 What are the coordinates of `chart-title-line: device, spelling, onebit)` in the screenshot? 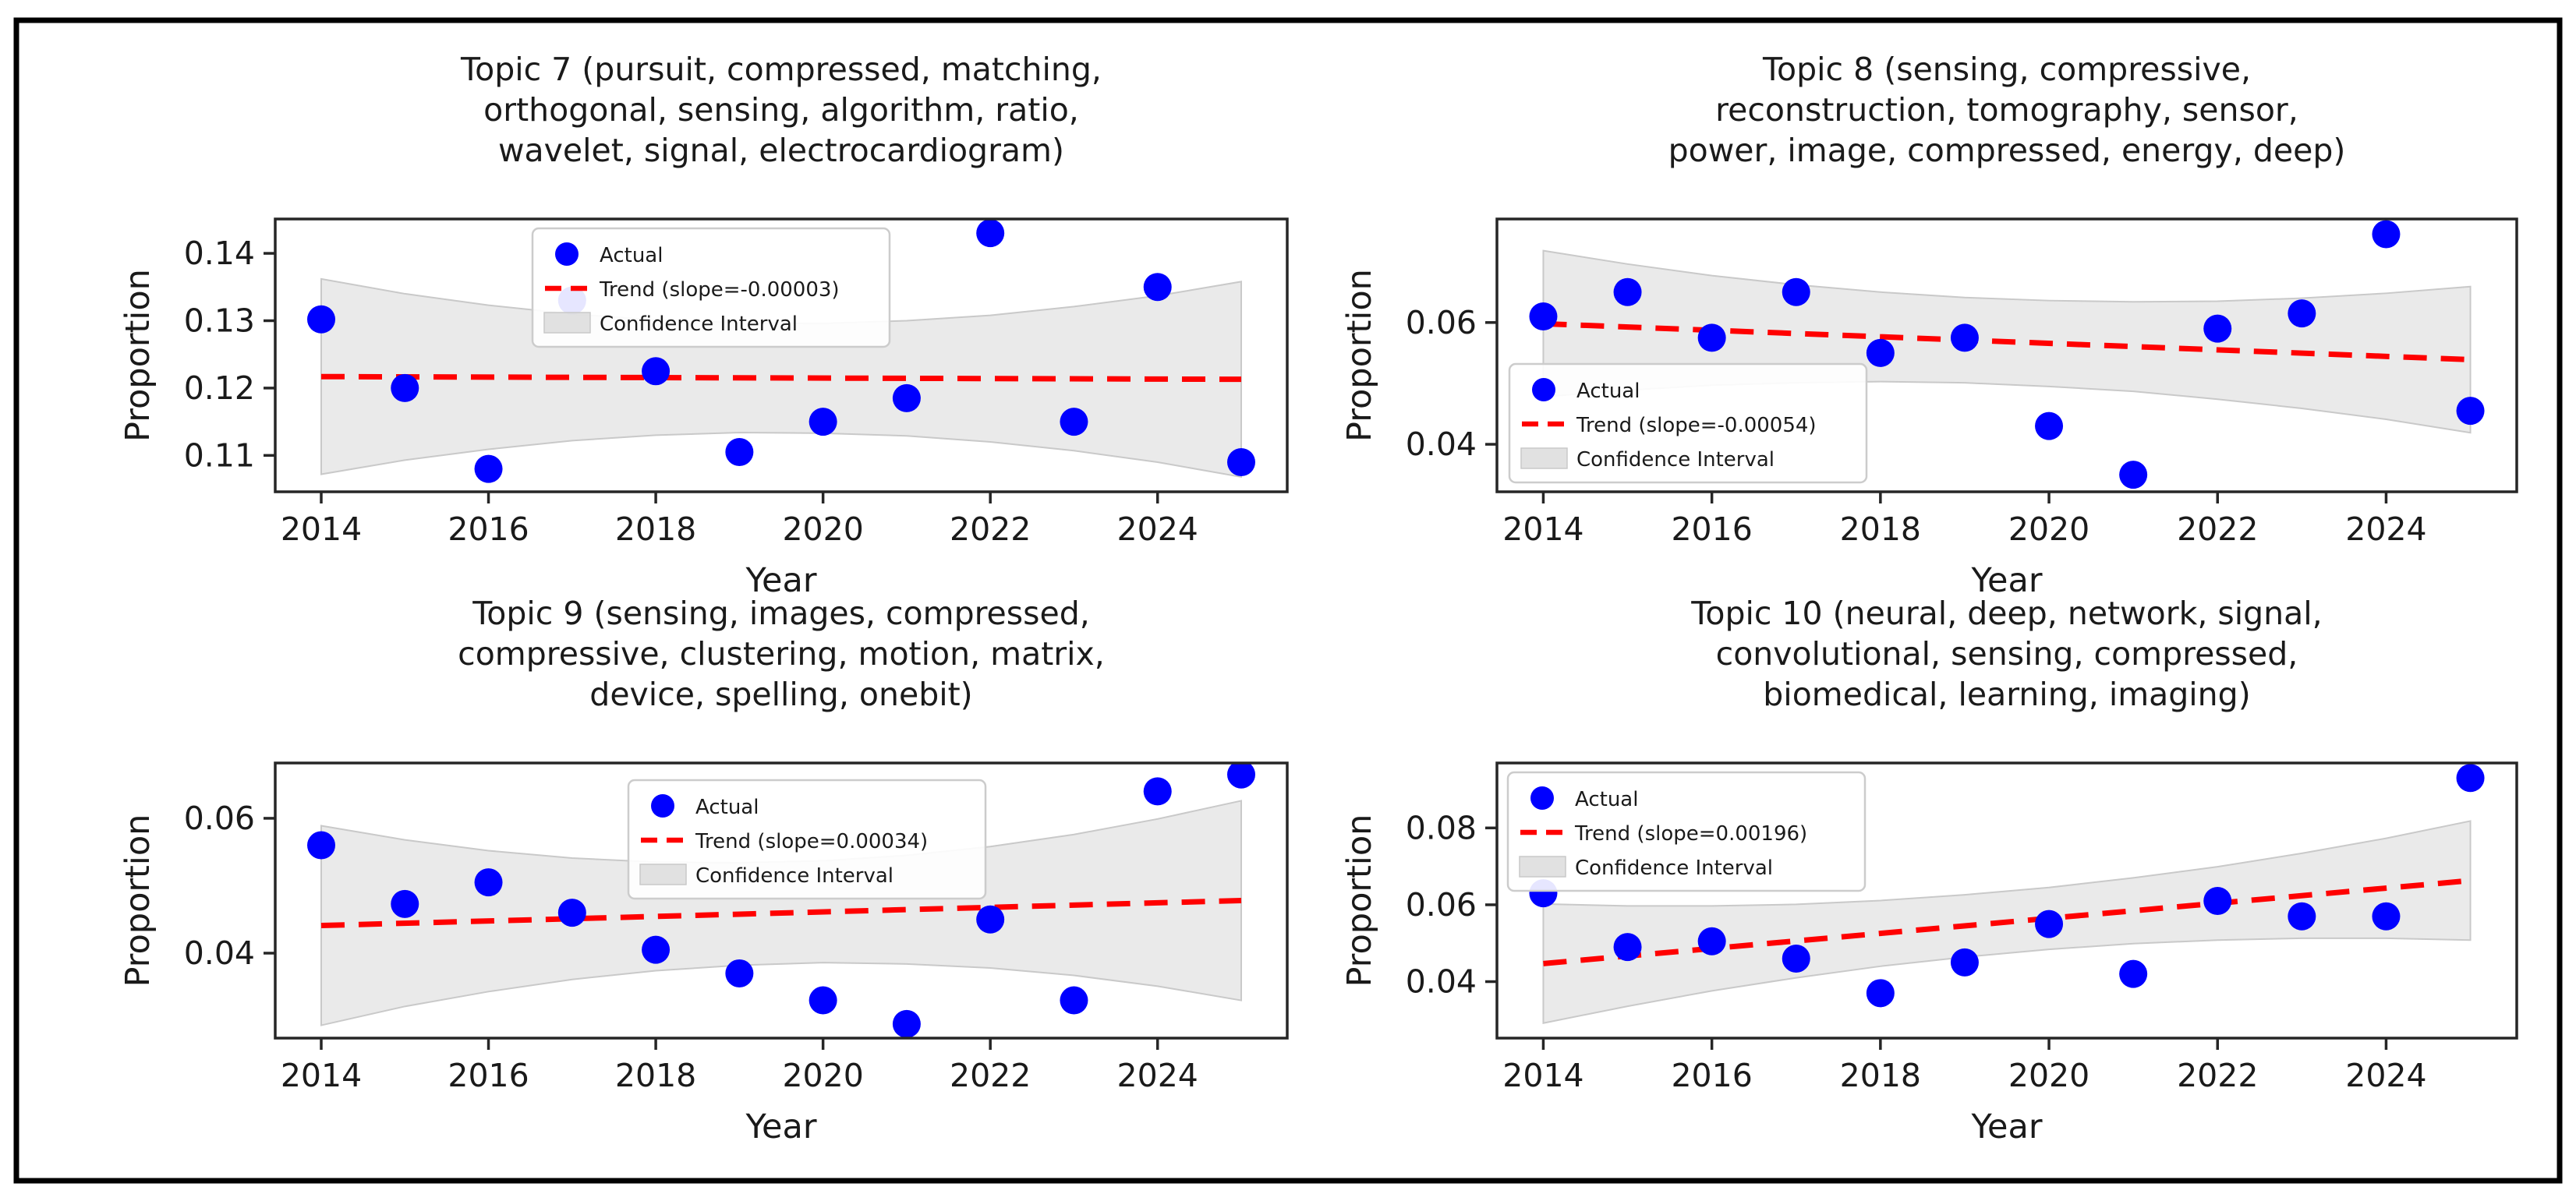 It's located at (780, 694).